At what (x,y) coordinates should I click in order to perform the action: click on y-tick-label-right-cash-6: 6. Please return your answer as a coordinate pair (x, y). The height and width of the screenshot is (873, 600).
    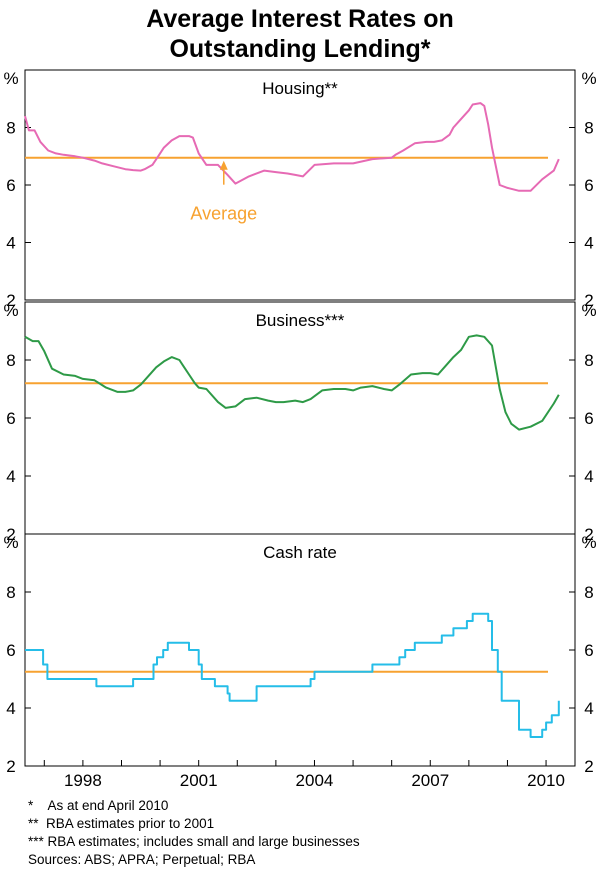
    Looking at the image, I should click on (588, 650).